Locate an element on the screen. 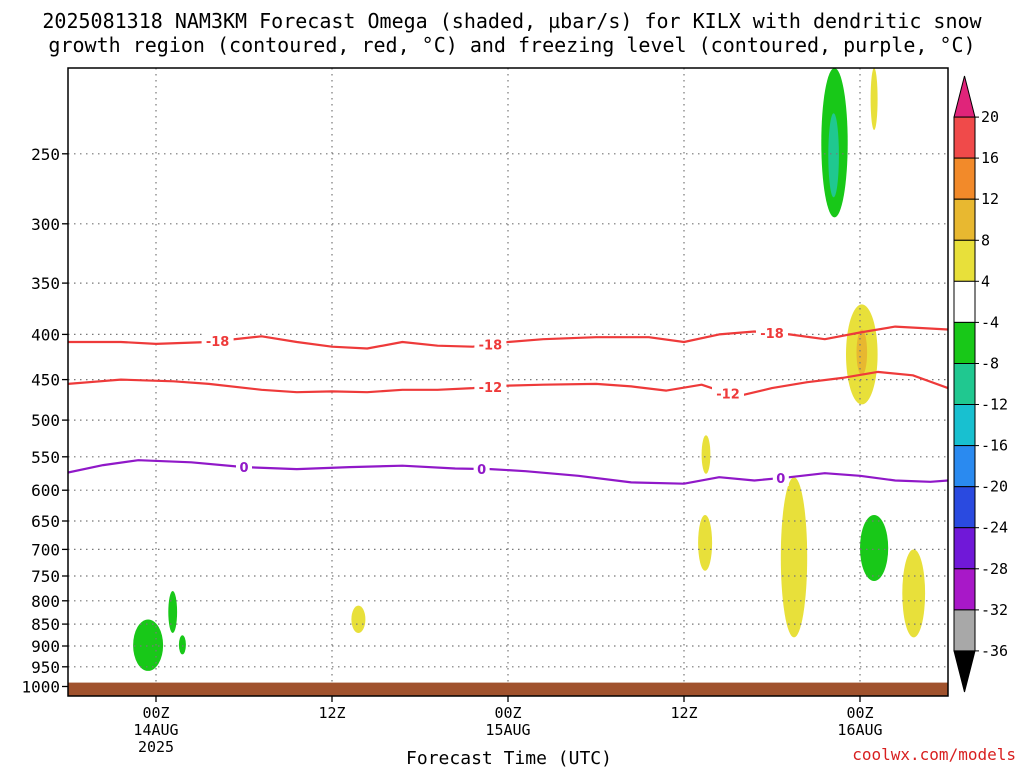 This screenshot has width=1024, height=768. x-axis-title: Forecast Time (UTC) is located at coordinates (509, 758).